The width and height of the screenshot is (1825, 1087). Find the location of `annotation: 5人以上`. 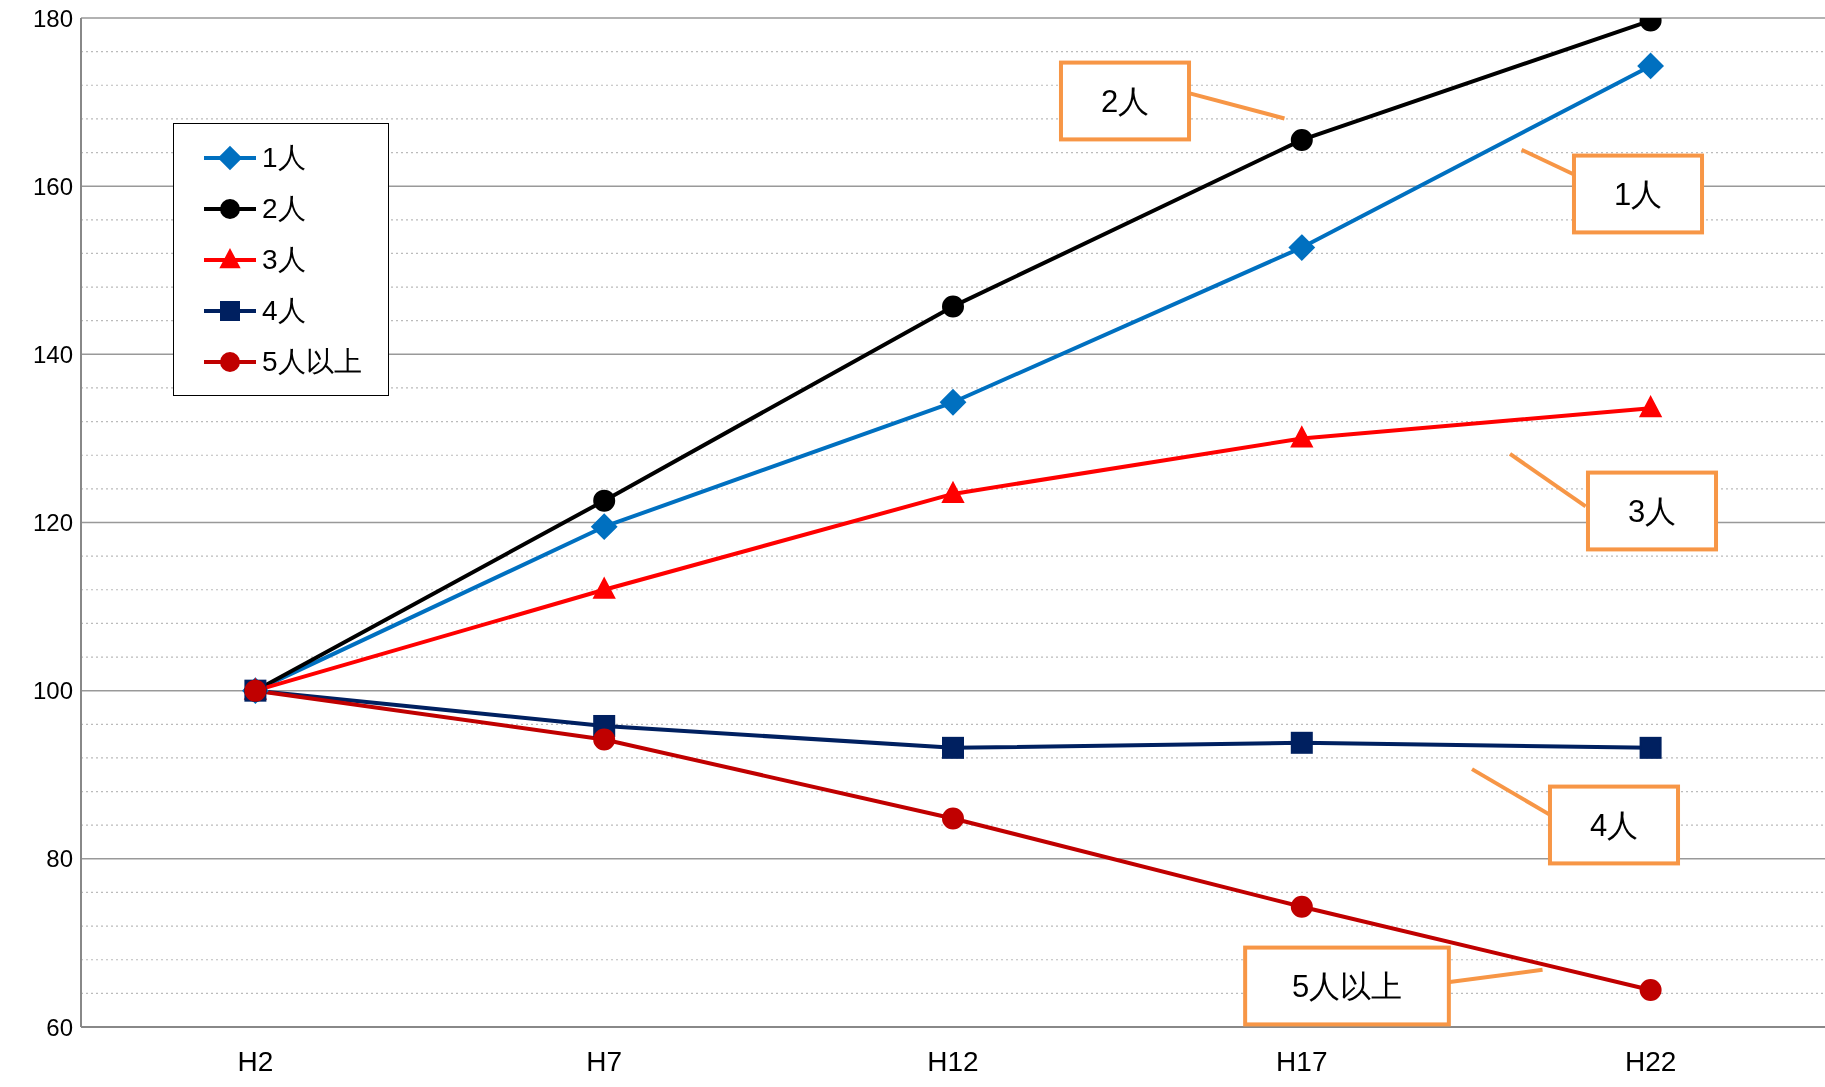

annotation: 5人以上 is located at coordinates (1347, 986).